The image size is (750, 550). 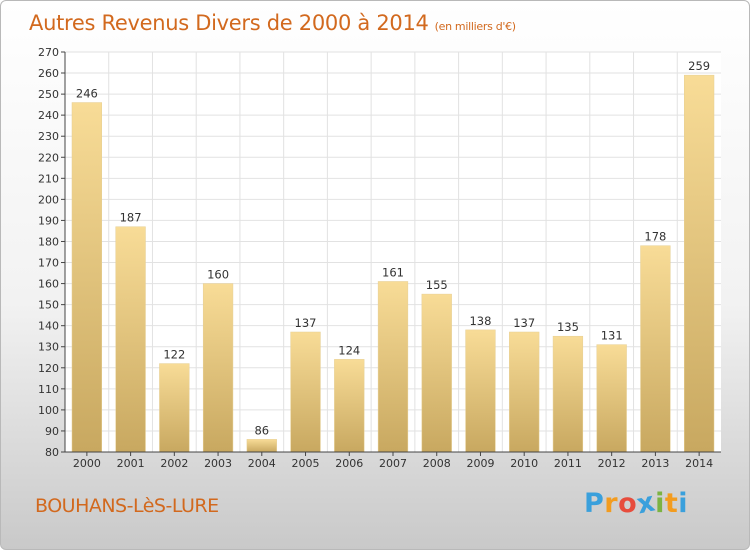 I want to click on y-tick-label: 250, so click(x=48, y=94).